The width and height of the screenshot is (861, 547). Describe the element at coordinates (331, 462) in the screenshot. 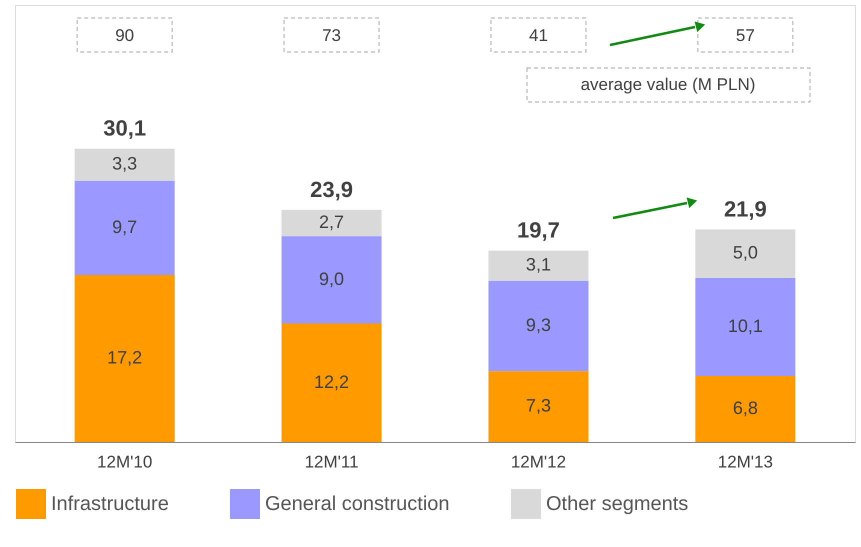

I see `x-tick-label: 12M'11` at that location.